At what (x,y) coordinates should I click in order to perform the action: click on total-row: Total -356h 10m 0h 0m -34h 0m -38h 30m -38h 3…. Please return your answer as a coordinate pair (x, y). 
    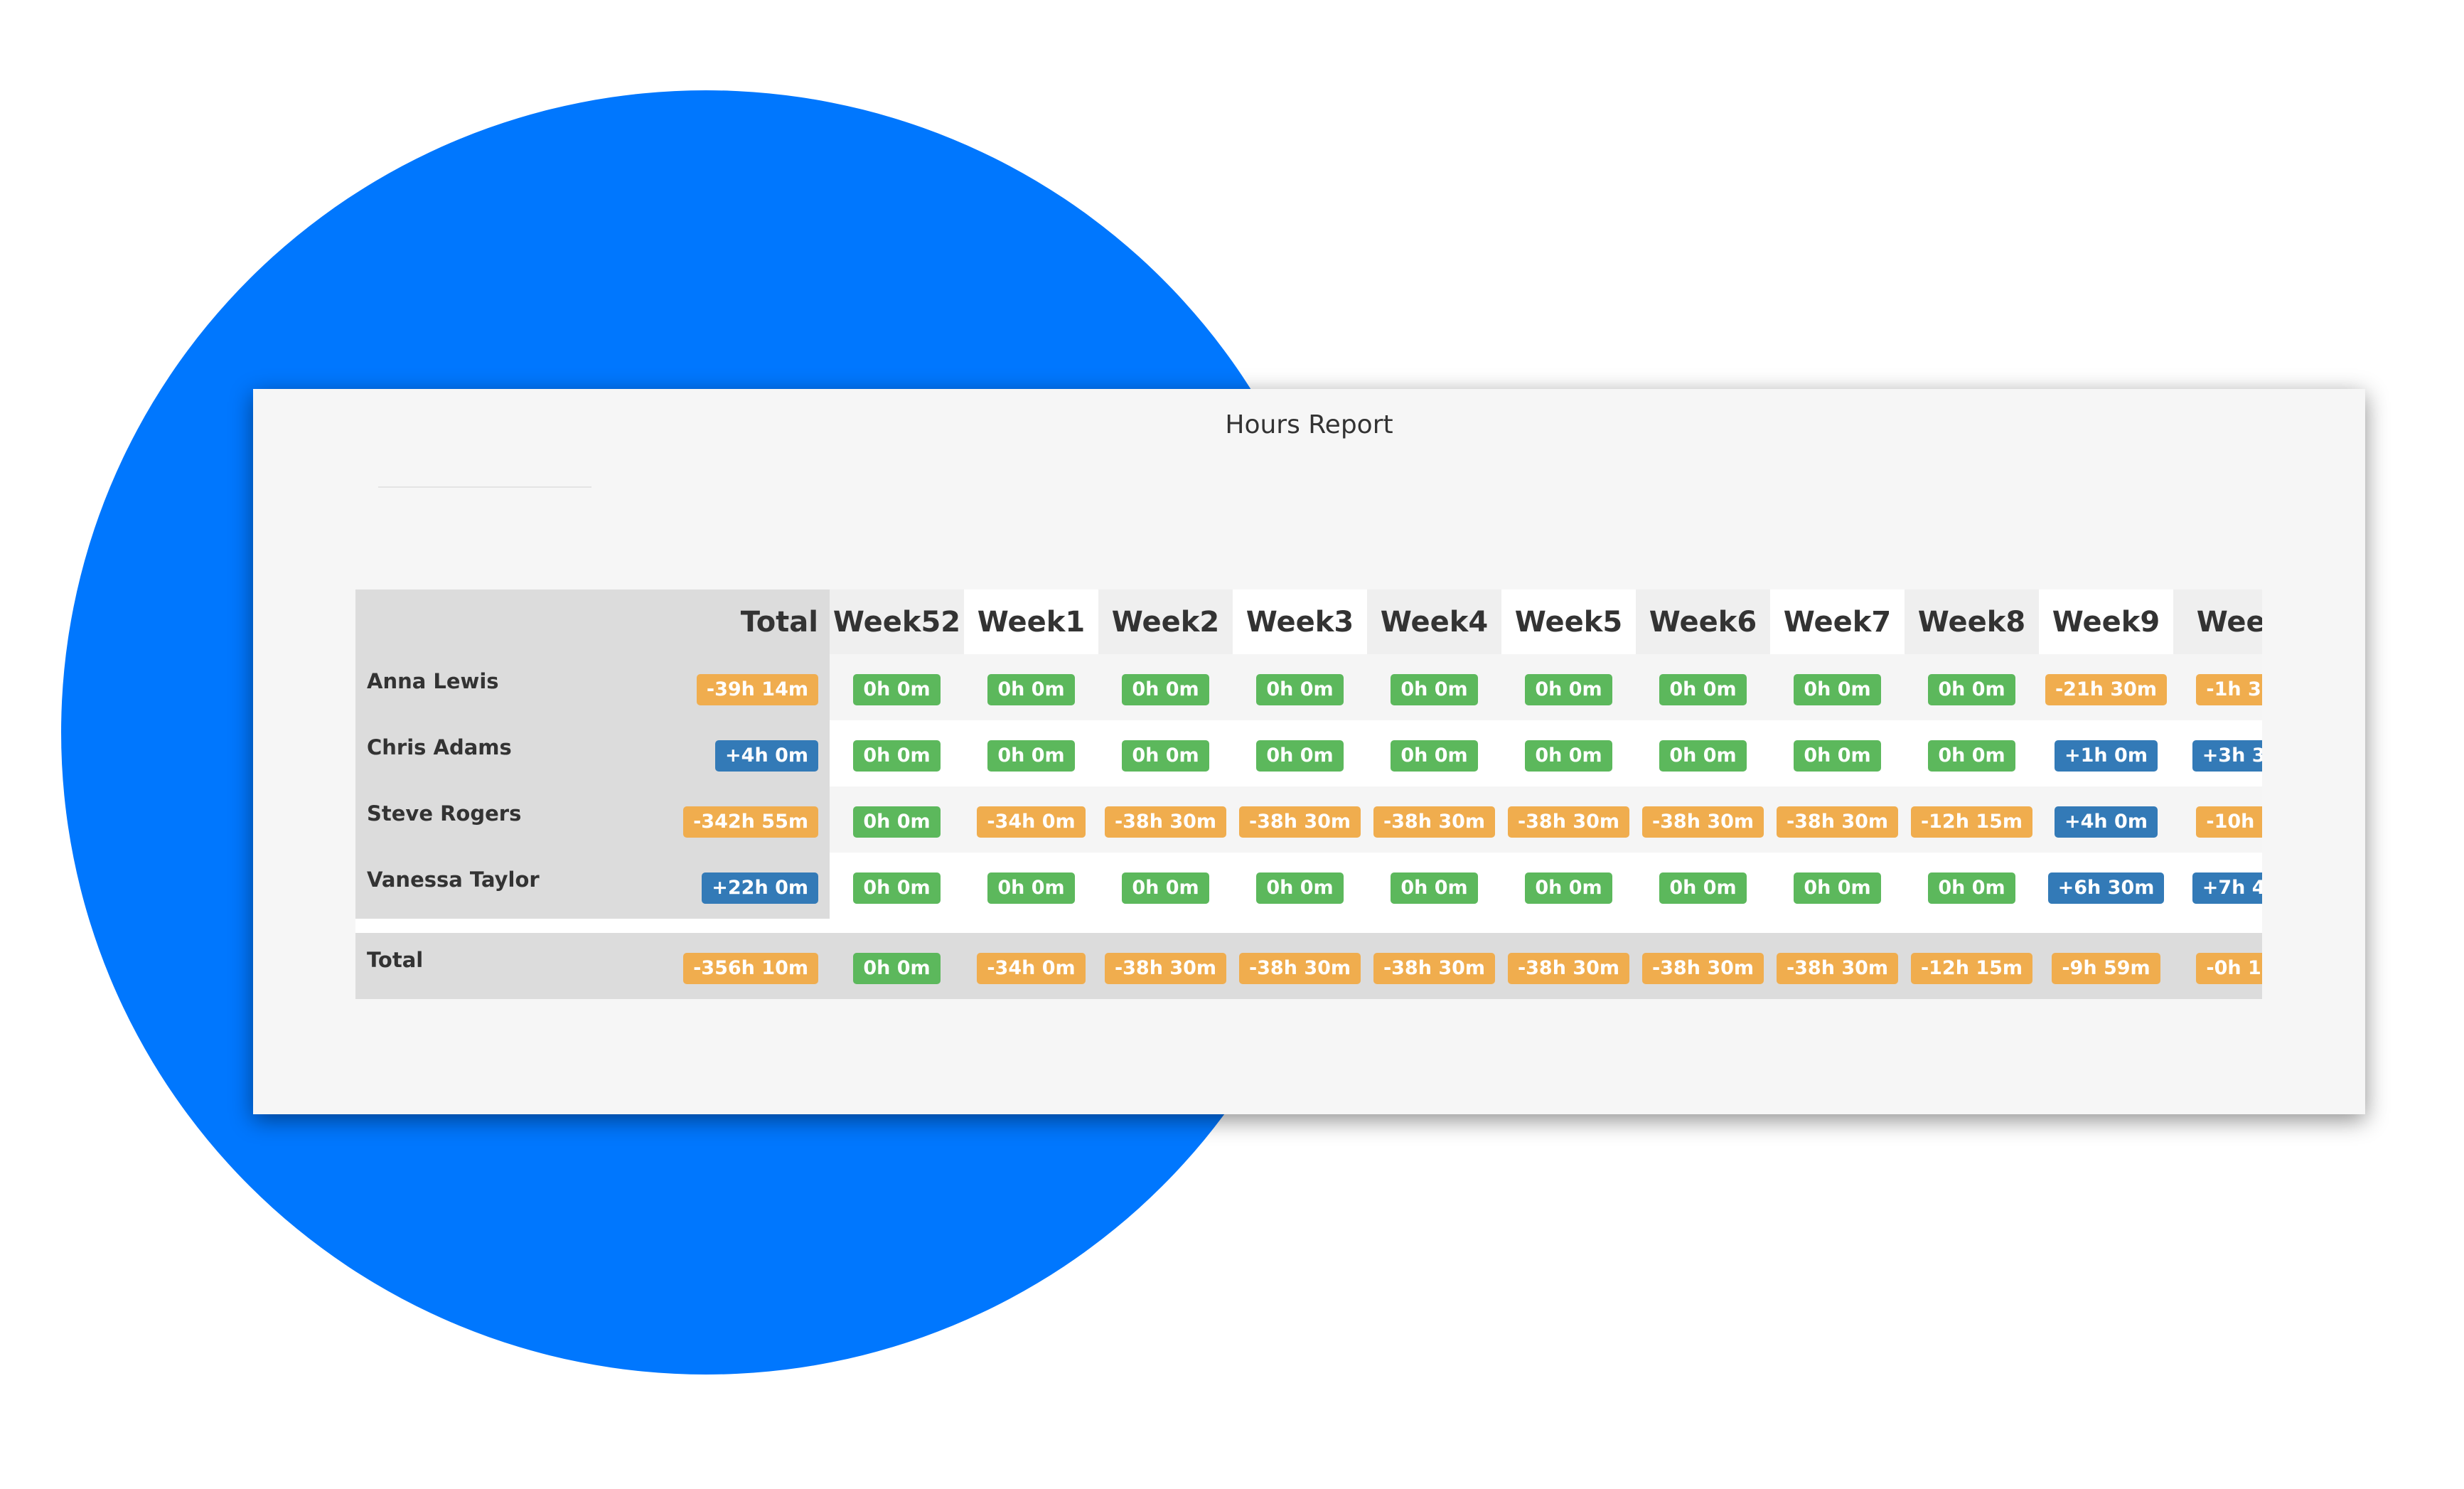
    Looking at the image, I should click on (1308, 966).